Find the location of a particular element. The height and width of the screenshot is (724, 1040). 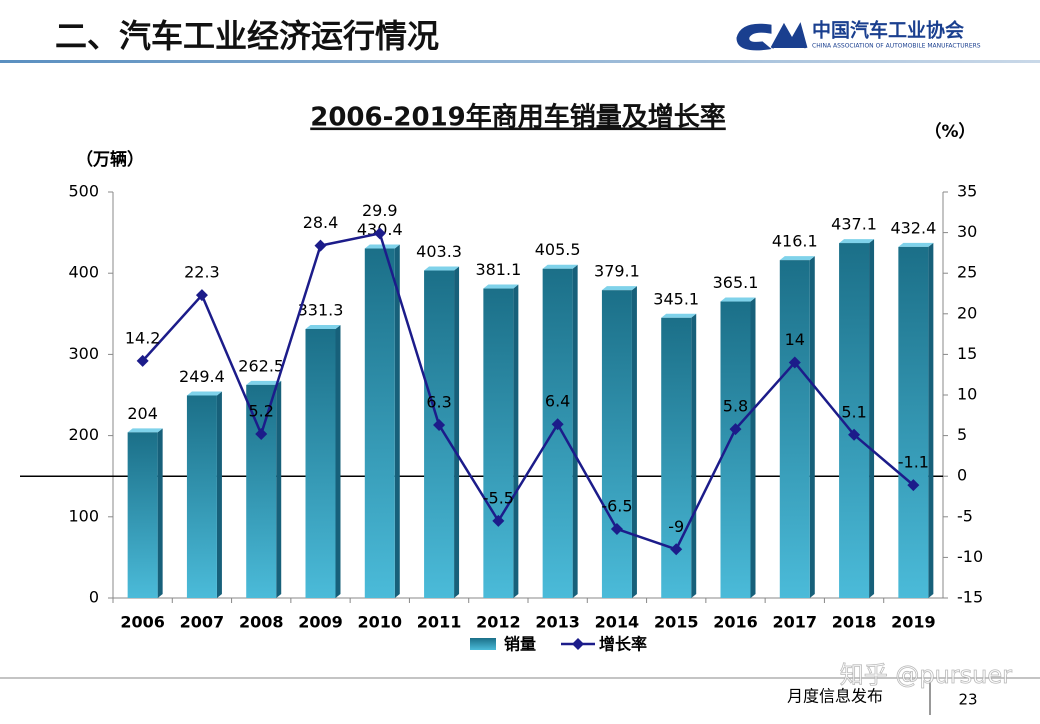

bar-value-label: 204 is located at coordinates (142, 413).